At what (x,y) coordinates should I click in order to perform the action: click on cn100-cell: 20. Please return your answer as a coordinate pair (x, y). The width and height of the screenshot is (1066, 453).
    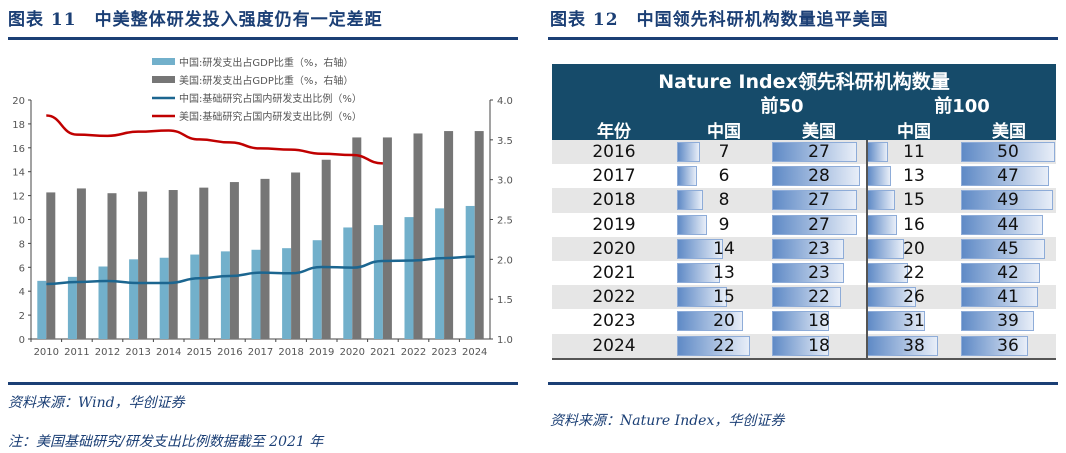
    Looking at the image, I should click on (914, 249).